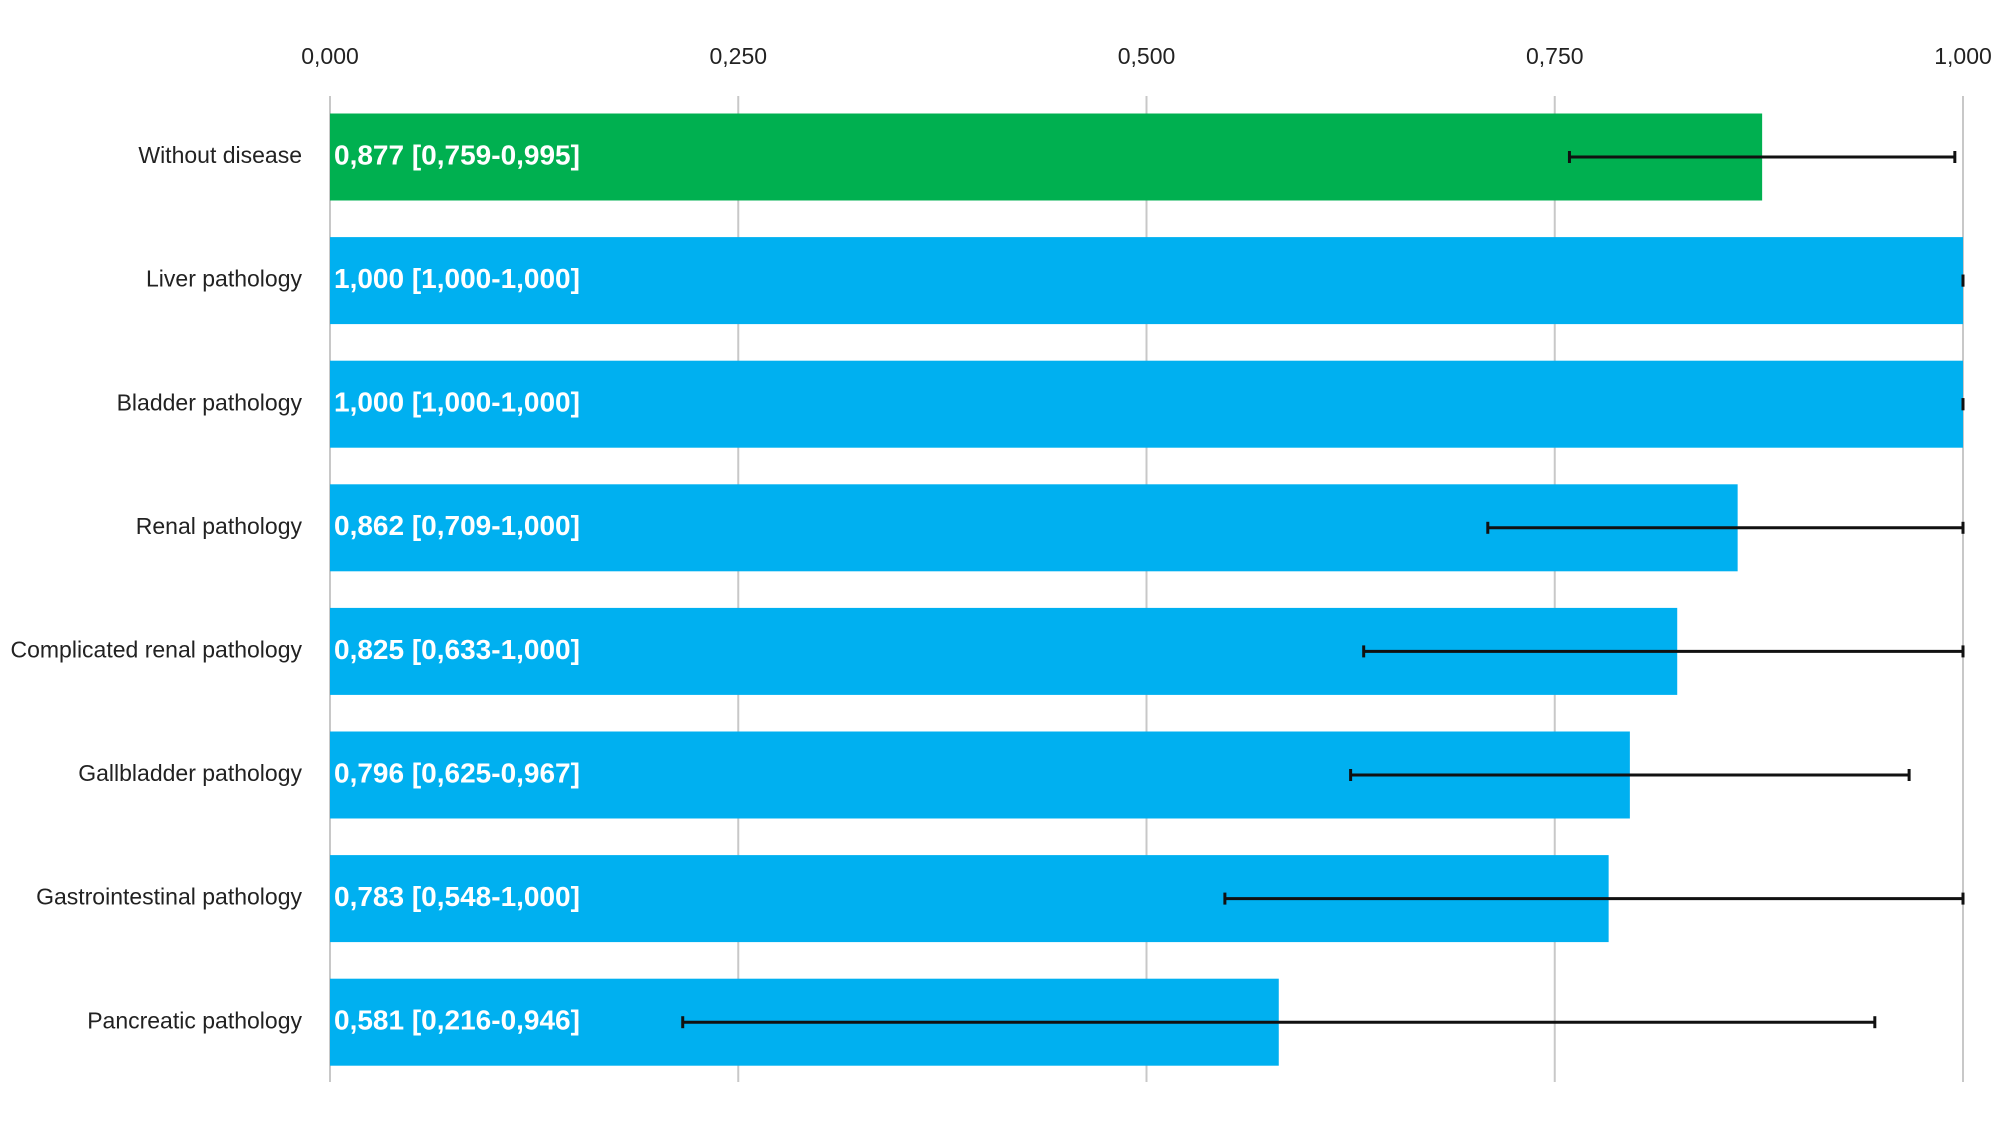  I want to click on category-label: Without disease, so click(220, 155).